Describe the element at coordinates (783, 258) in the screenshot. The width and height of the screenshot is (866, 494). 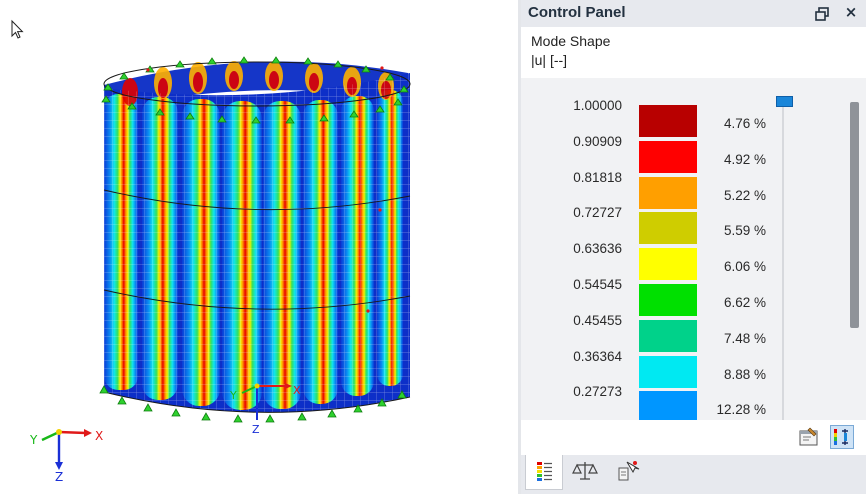
I see `legend-slider-track` at that location.